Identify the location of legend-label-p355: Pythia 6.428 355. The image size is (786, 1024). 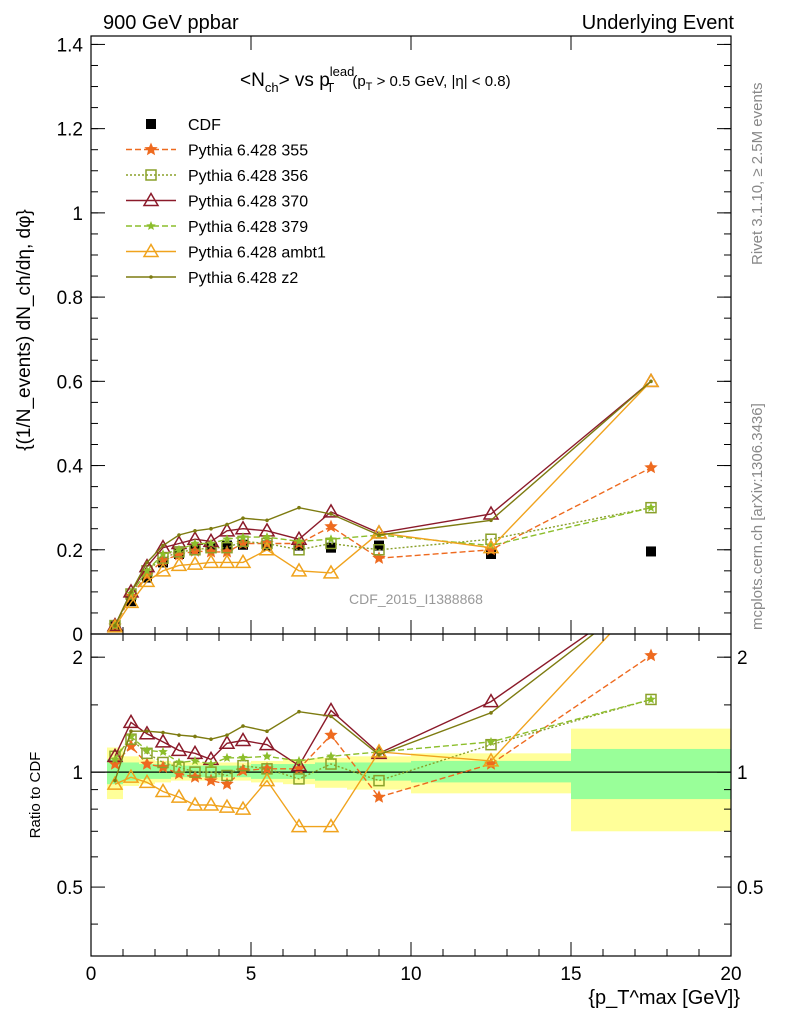
(248, 151).